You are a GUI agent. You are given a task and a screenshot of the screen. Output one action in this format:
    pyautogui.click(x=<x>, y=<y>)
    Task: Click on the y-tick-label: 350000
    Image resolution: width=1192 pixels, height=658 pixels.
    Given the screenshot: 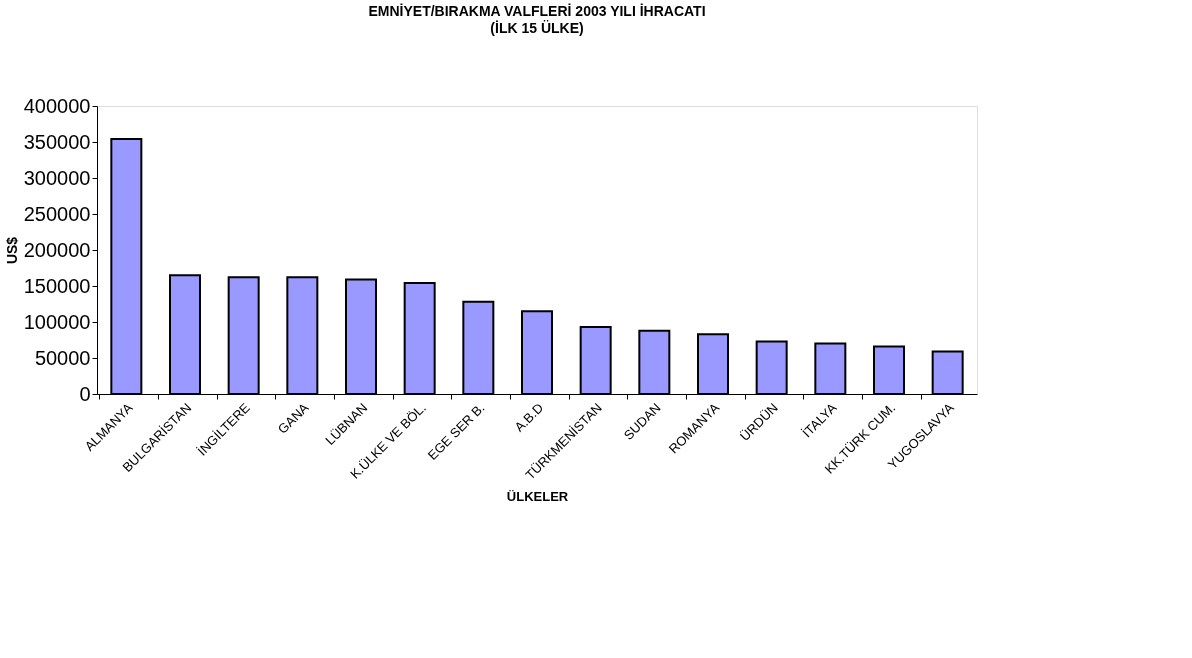 What is the action you would take?
    pyautogui.click(x=57, y=141)
    